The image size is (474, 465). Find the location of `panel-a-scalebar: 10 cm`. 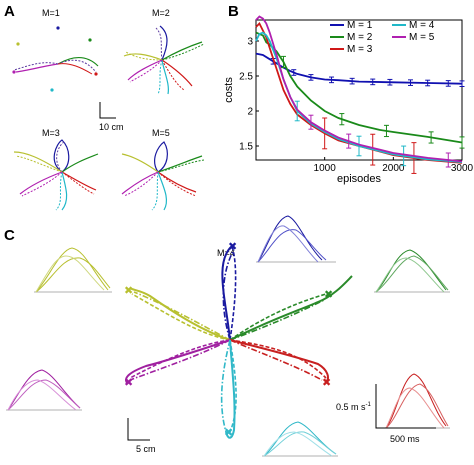

panel-a-scalebar: 10 cm is located at coordinates (111, 117).